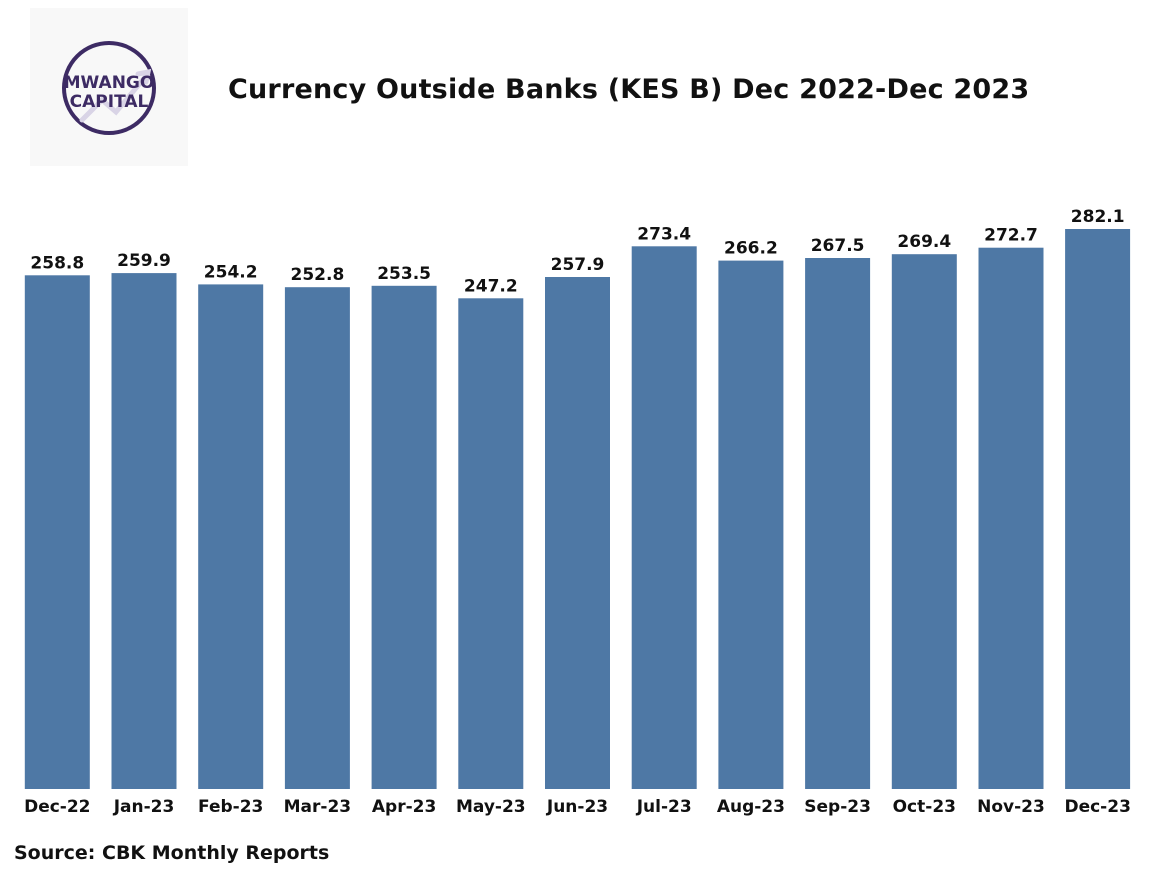  I want to click on source-note: Source: CBK Monthly Reports, so click(172, 853).